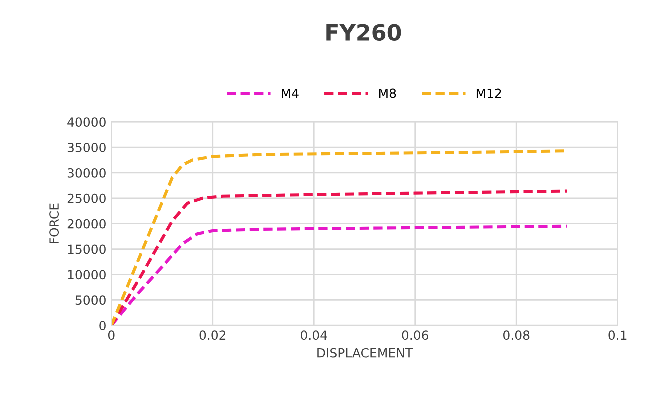 Image resolution: width=649 pixels, height=407 pixels. What do you see at coordinates (87, 123) in the screenshot?
I see `y-tick-label: 40000` at bounding box center [87, 123].